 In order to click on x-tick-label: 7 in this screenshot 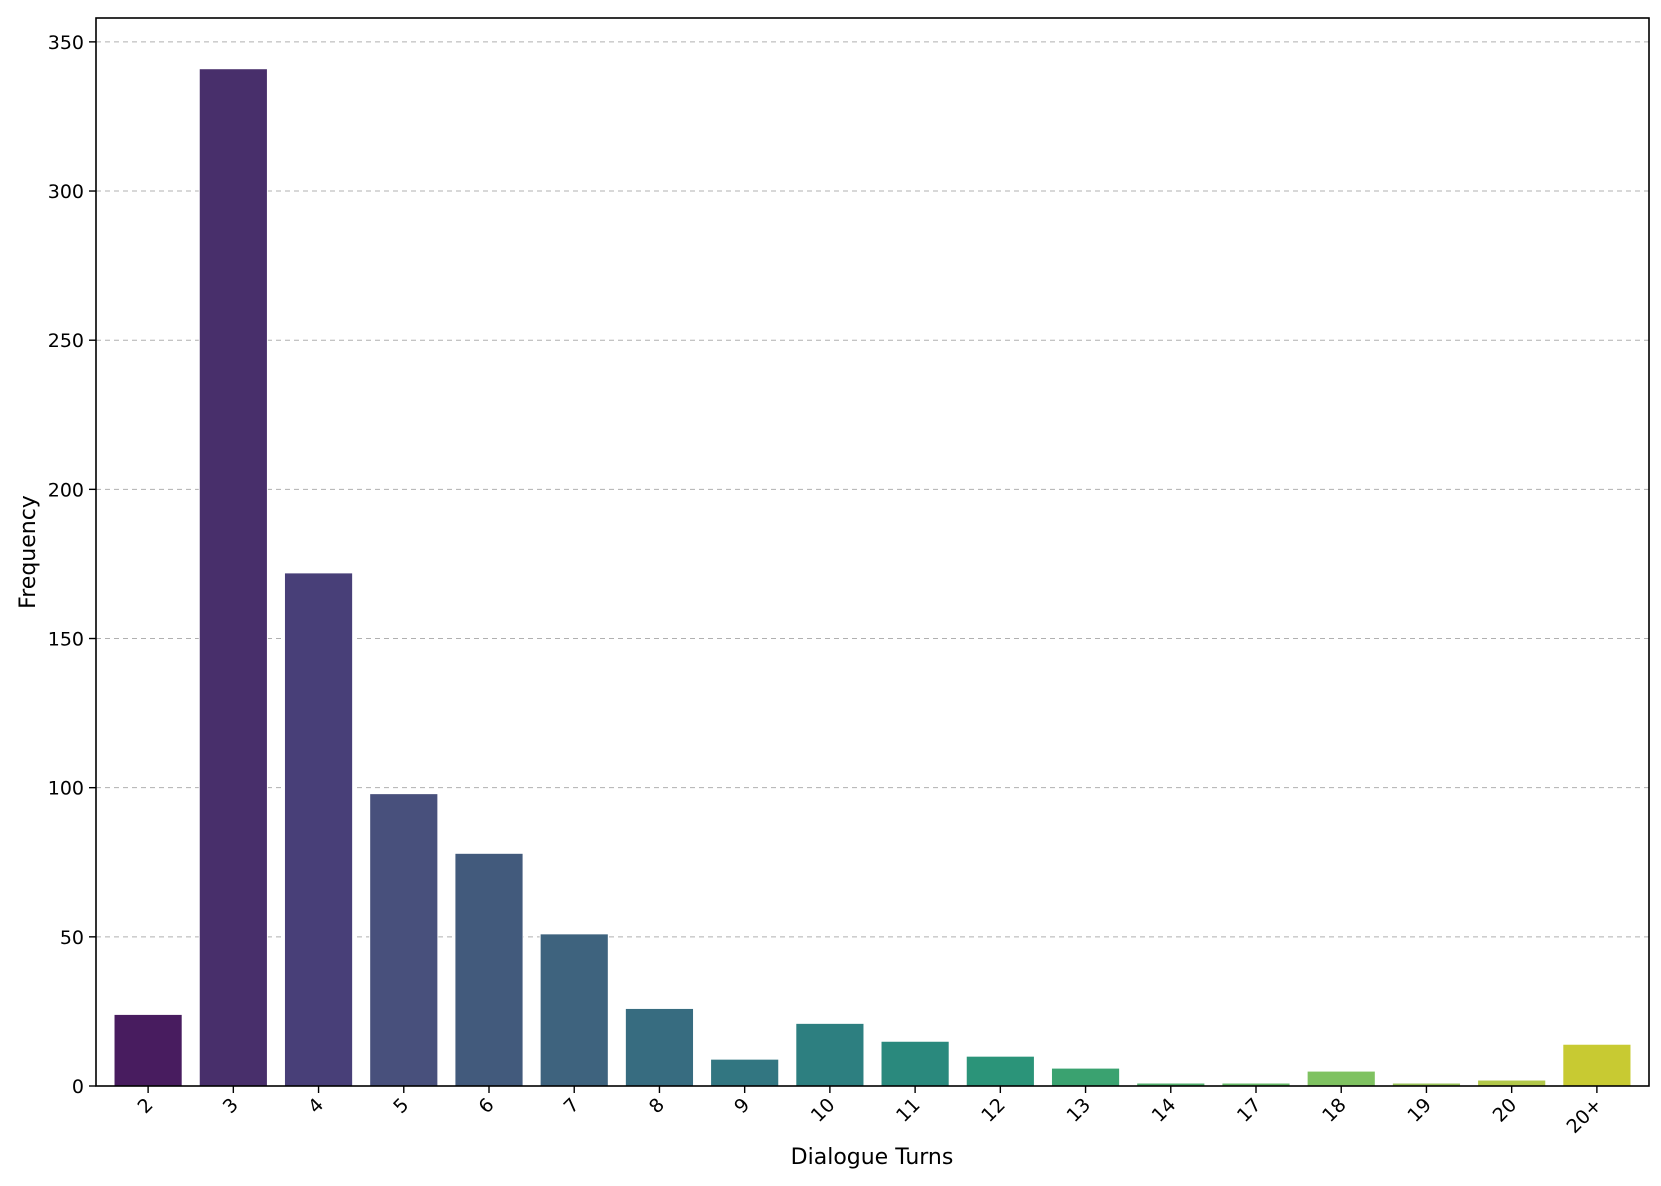, I will do `click(572, 1106)`.